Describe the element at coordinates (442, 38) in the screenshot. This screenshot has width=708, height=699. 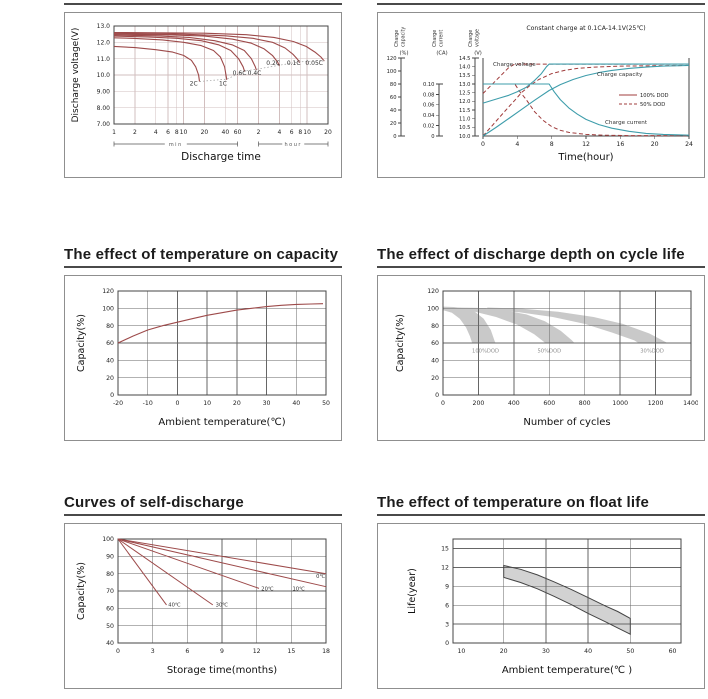
I see `svg-text: current` at that location.